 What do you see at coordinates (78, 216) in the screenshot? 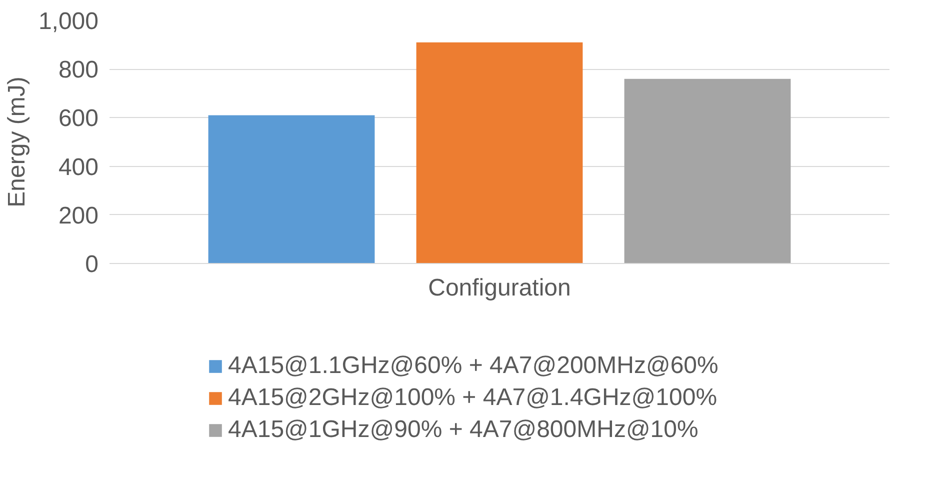
I see `y-tick-label: 200` at bounding box center [78, 216].